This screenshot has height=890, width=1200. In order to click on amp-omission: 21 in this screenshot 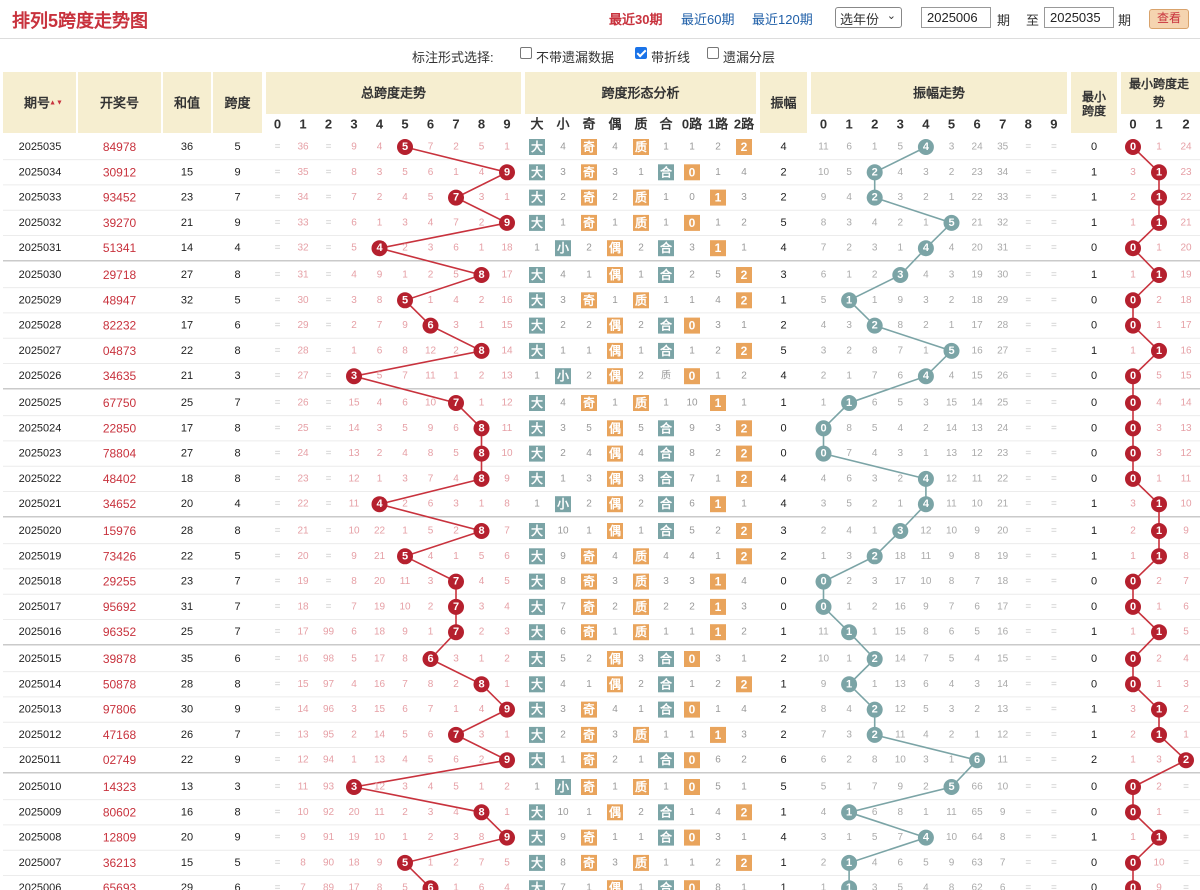, I will do `click(978, 222)`.